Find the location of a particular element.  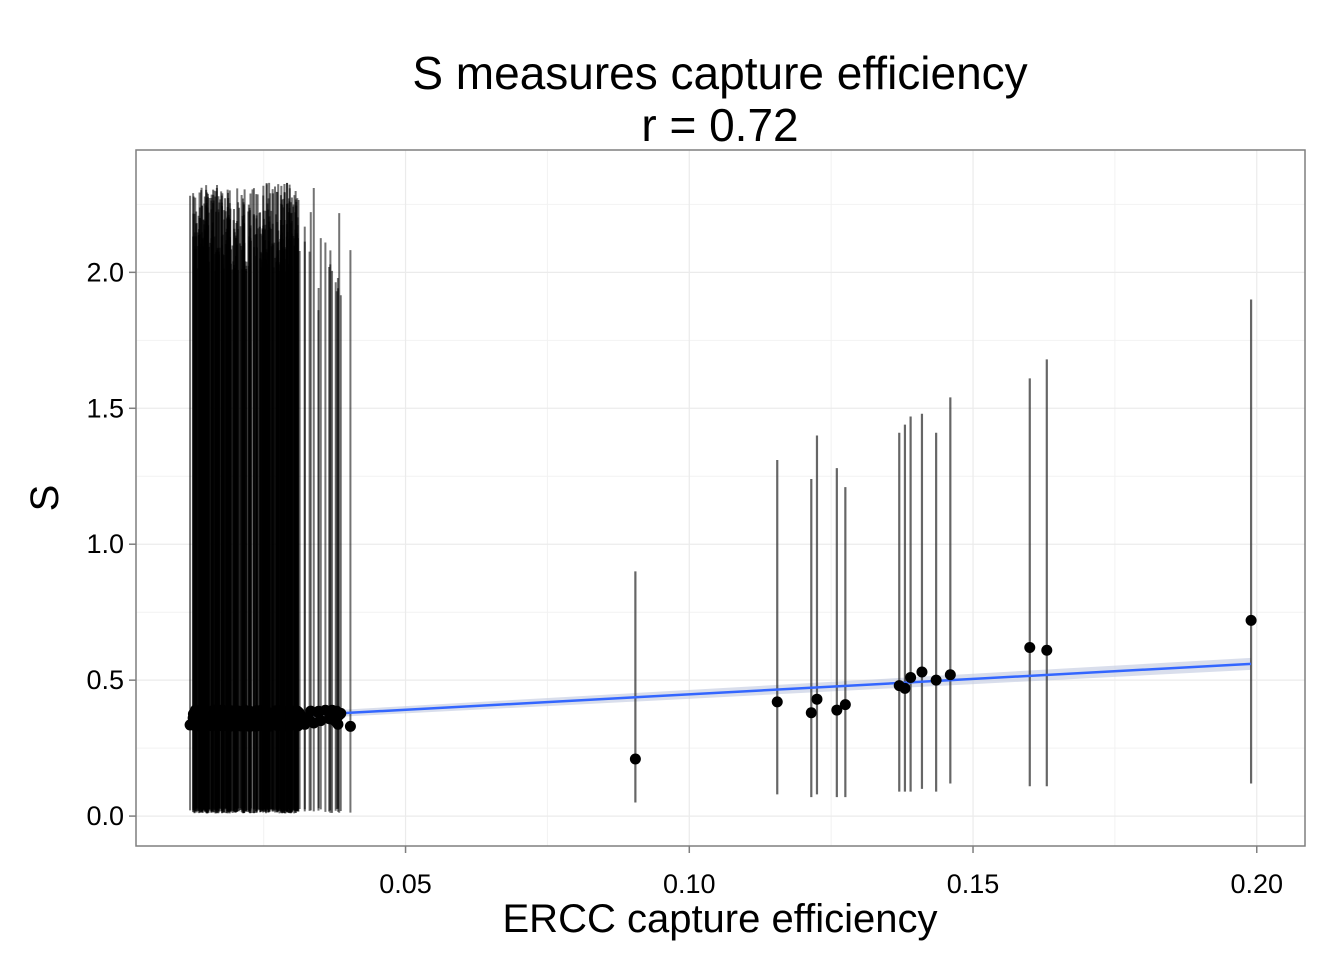

chart-subtitle: r = 0.72 is located at coordinates (719, 125).